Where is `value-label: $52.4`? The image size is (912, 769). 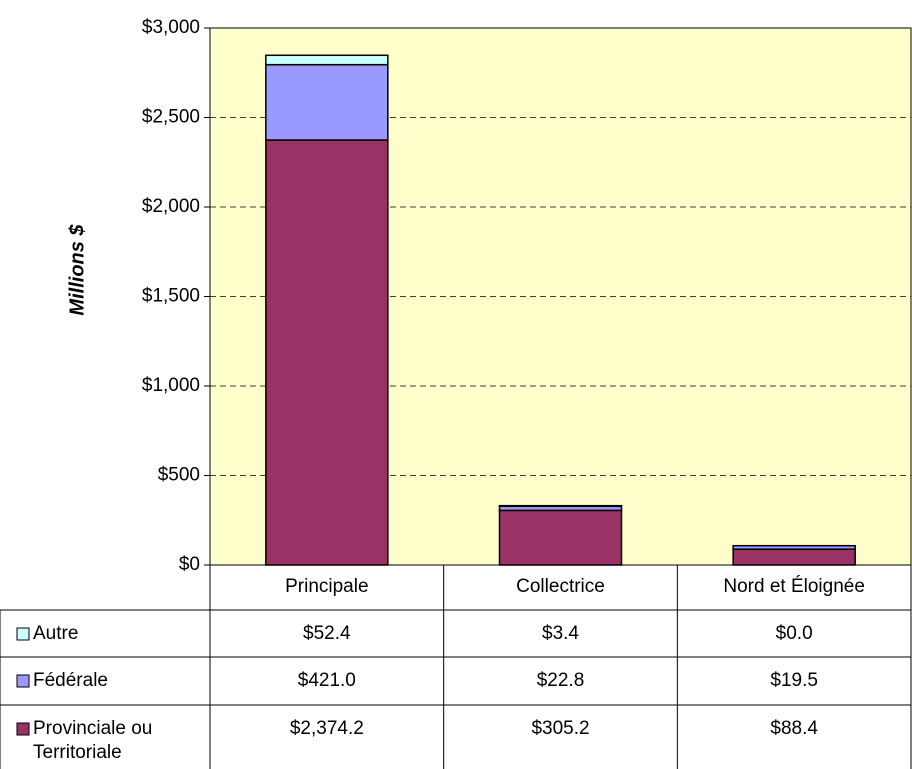
value-label: $52.4 is located at coordinates (327, 633).